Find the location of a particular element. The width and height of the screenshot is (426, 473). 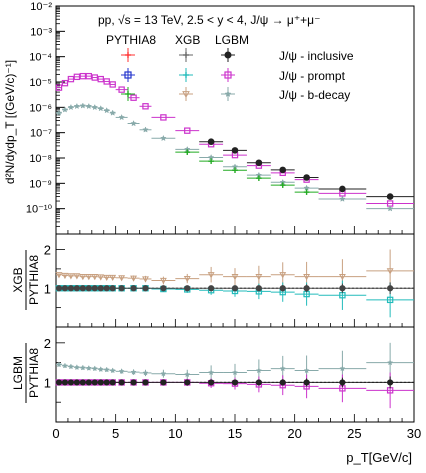

bottom-y-axis-label: LGBM PYTHIA8 is located at coordinates (26, 373).